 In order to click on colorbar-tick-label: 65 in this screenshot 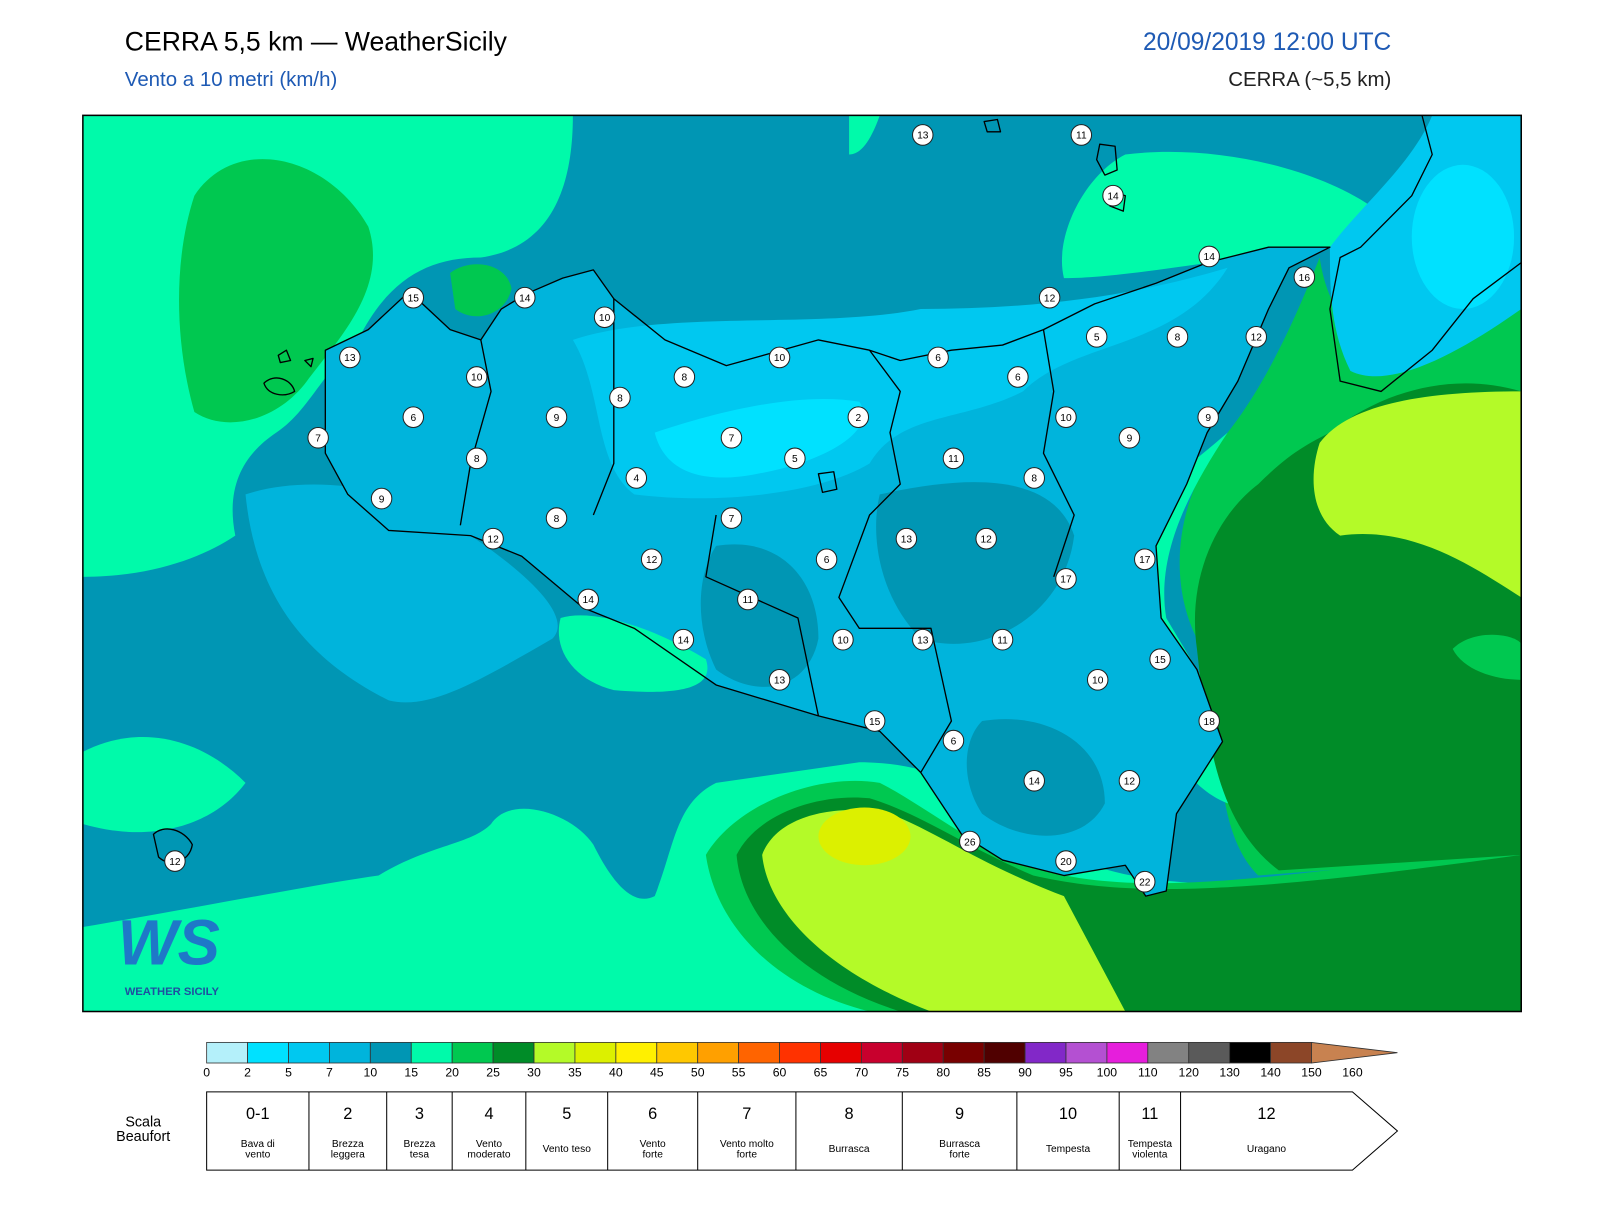, I will do `click(821, 1073)`.